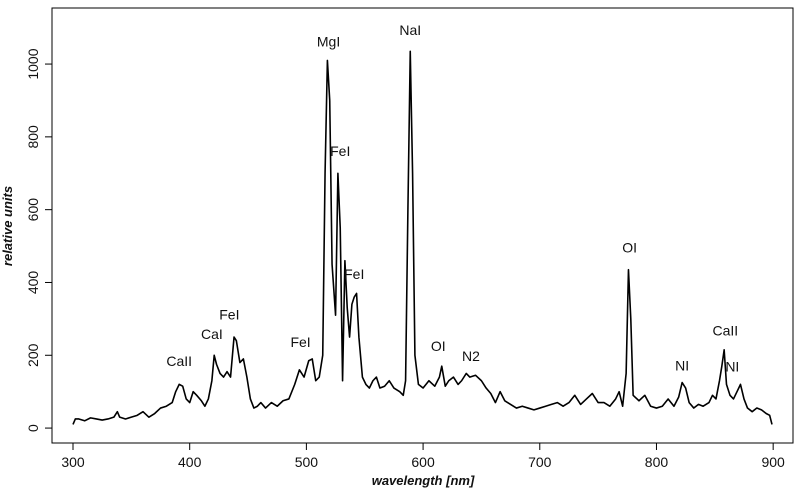 The width and height of the screenshot is (809, 494). Describe the element at coordinates (471, 356) in the screenshot. I see `peak-label: N2` at that location.